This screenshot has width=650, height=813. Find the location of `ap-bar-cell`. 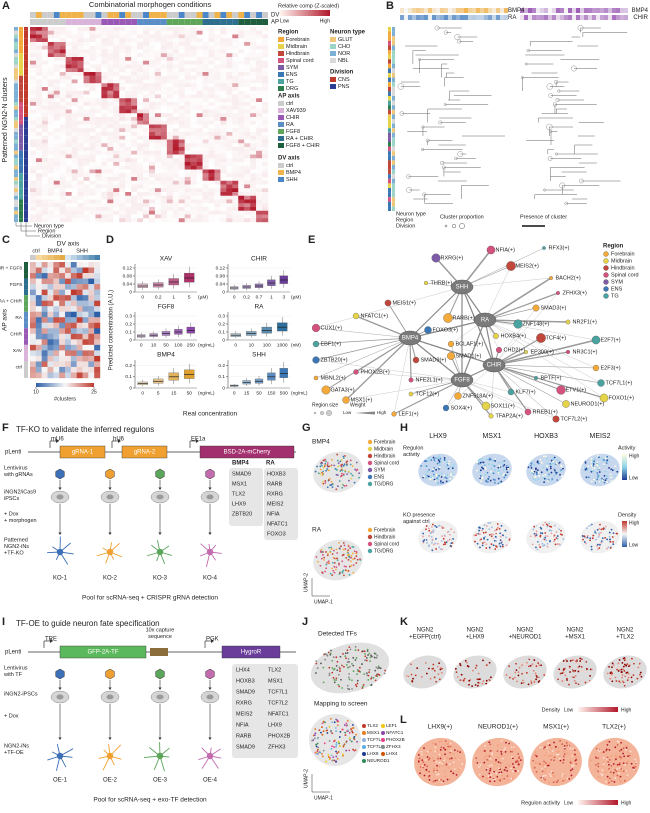

ap-bar-cell is located at coordinates (211, 22).